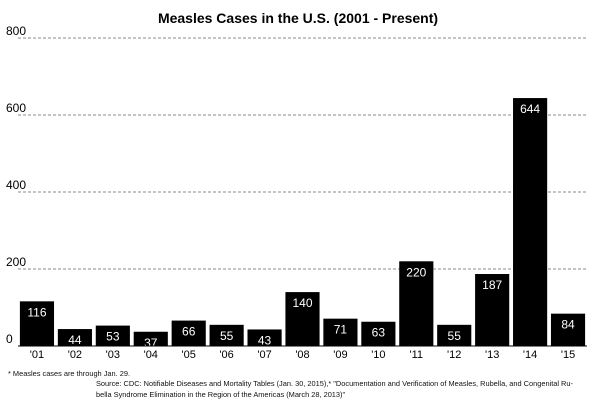 This screenshot has height=416, width=597. I want to click on y-tick-label: 600, so click(16, 108).